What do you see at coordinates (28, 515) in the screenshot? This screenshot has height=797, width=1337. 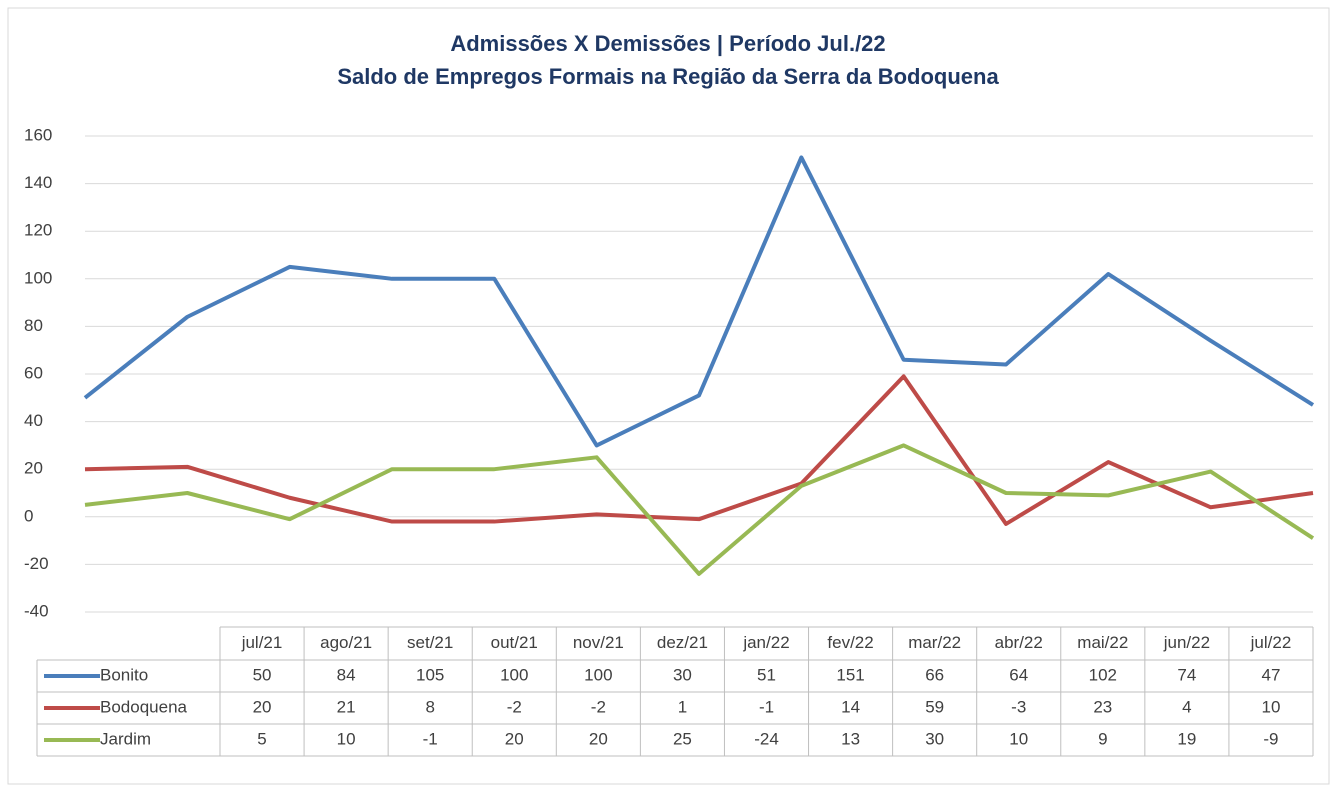 I see `y-tick-label: 0` at bounding box center [28, 515].